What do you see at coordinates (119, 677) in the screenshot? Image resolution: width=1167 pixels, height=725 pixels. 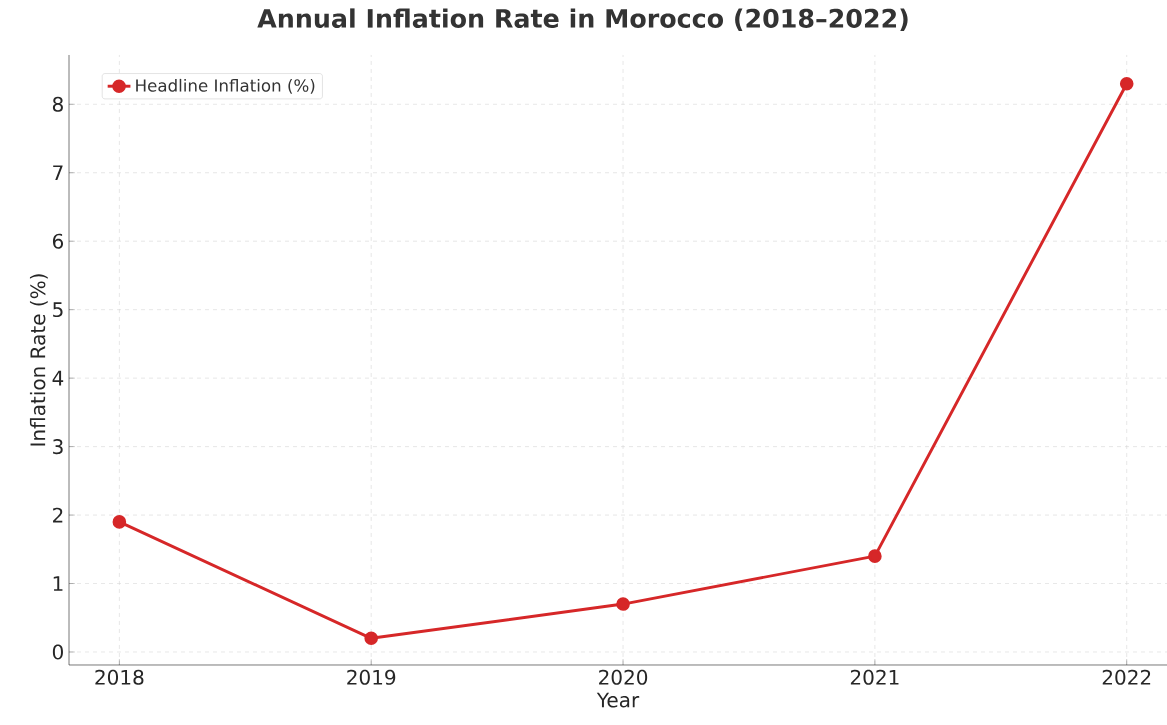 I see `x-tick-label: 2018` at bounding box center [119, 677].